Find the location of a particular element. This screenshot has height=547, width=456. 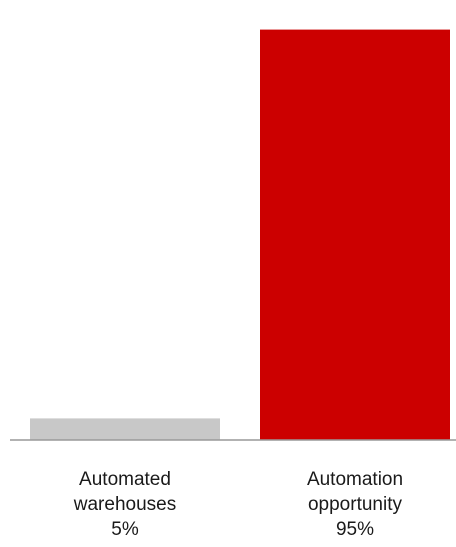

category-label-line: warehouses is located at coordinates (124, 504).